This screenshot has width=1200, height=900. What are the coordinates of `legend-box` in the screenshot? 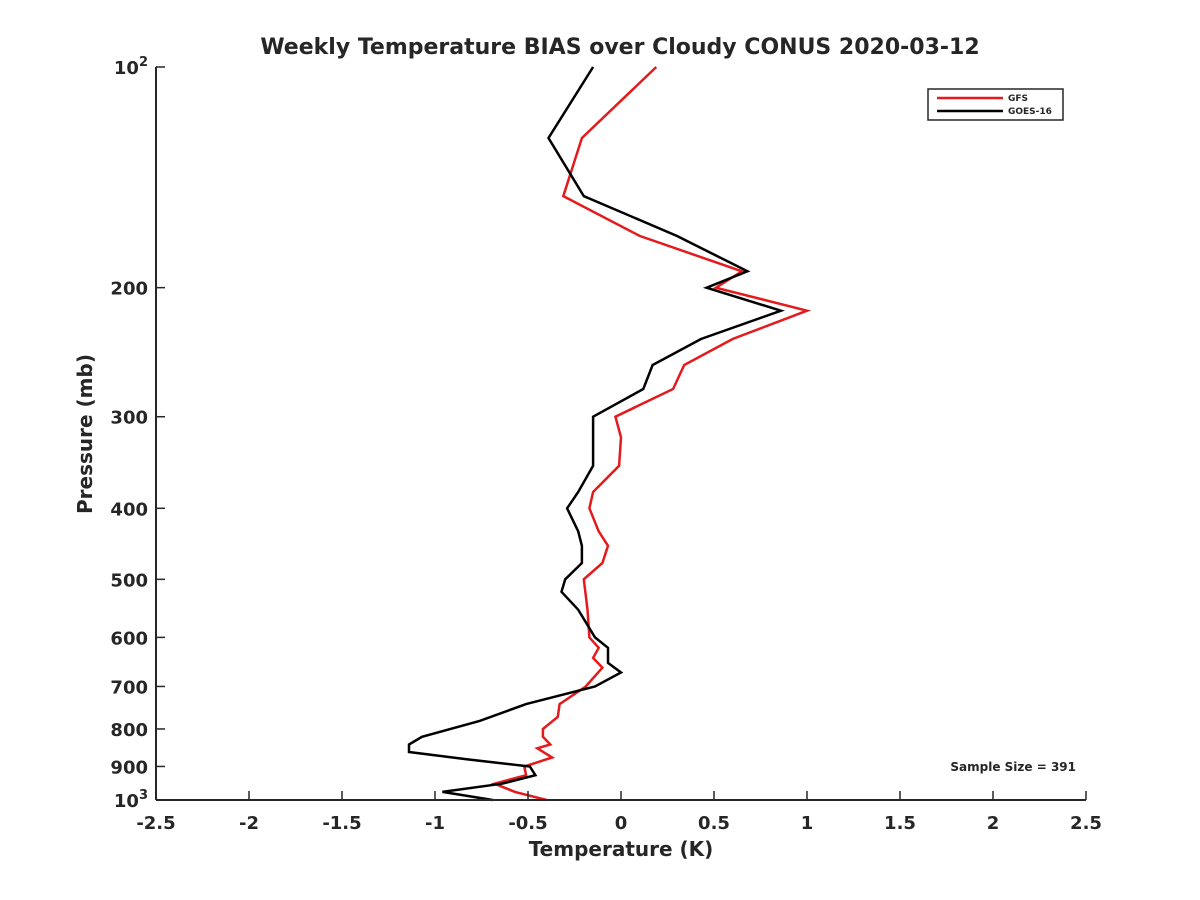 It's located at (995, 104).